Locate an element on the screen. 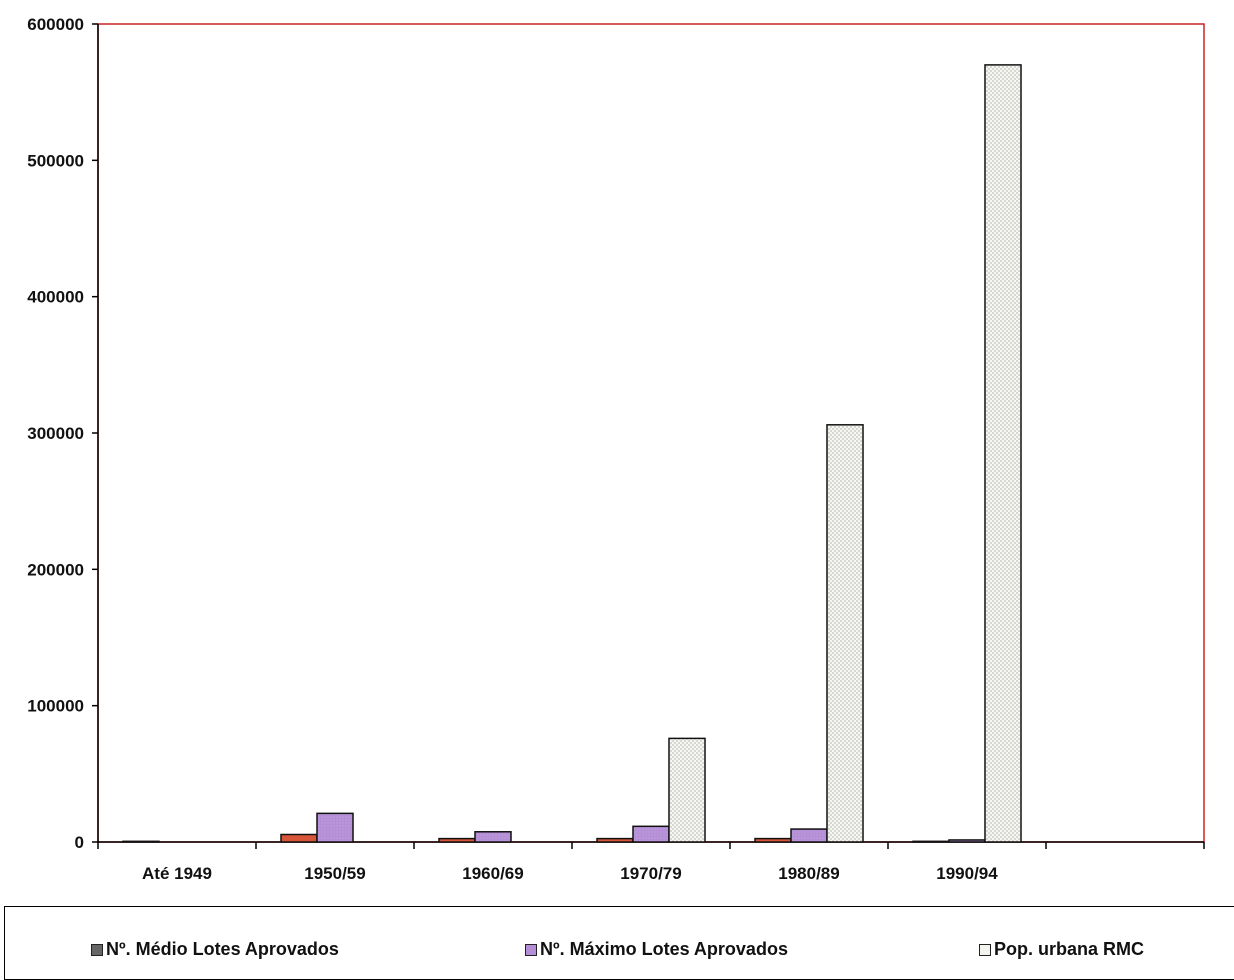 Image resolution: width=1234 pixels, height=980 pixels. y-tick-label: 400000 is located at coordinates (55, 297).